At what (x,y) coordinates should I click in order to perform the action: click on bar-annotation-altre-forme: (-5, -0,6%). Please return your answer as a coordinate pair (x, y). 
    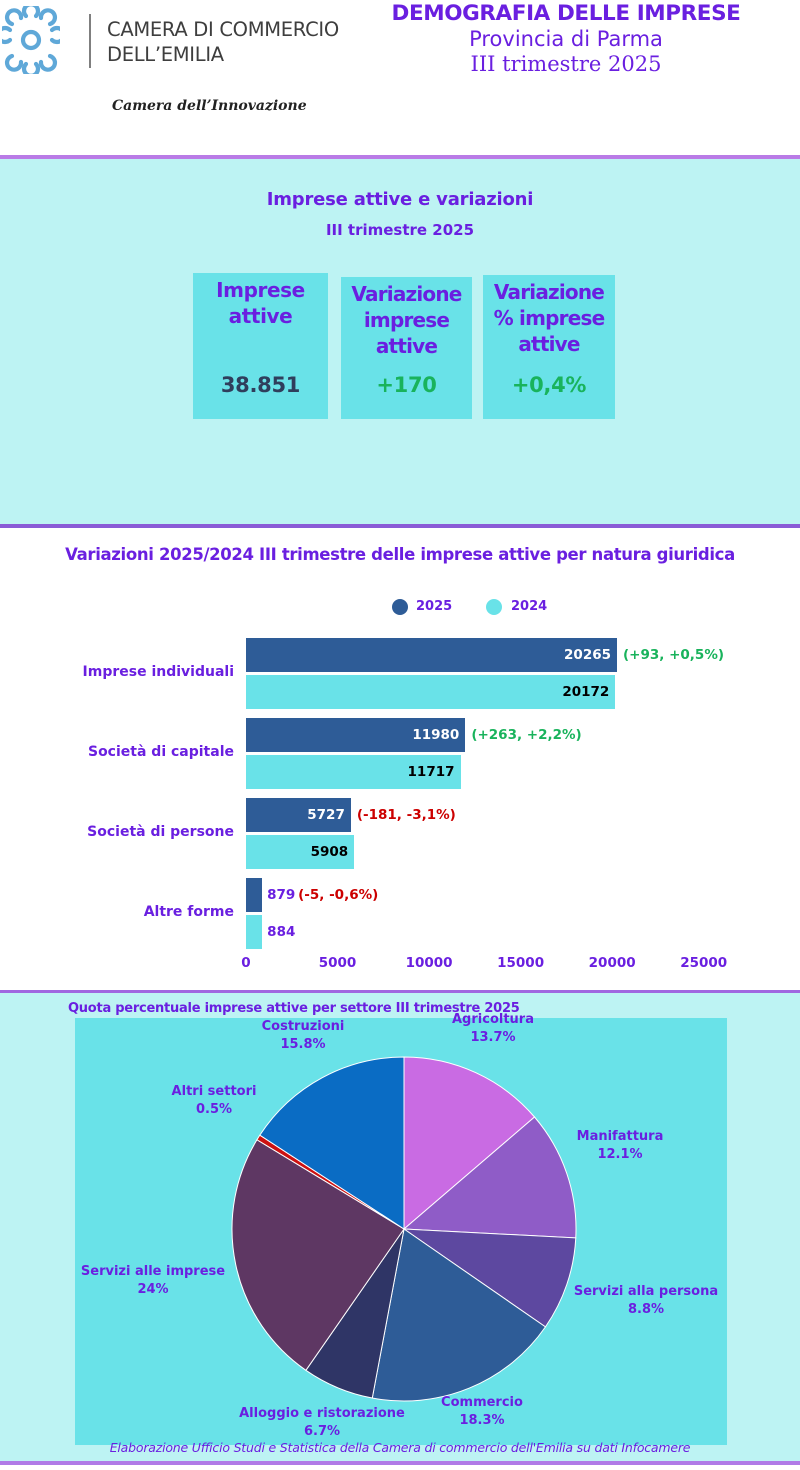
    Looking at the image, I should click on (338, 895).